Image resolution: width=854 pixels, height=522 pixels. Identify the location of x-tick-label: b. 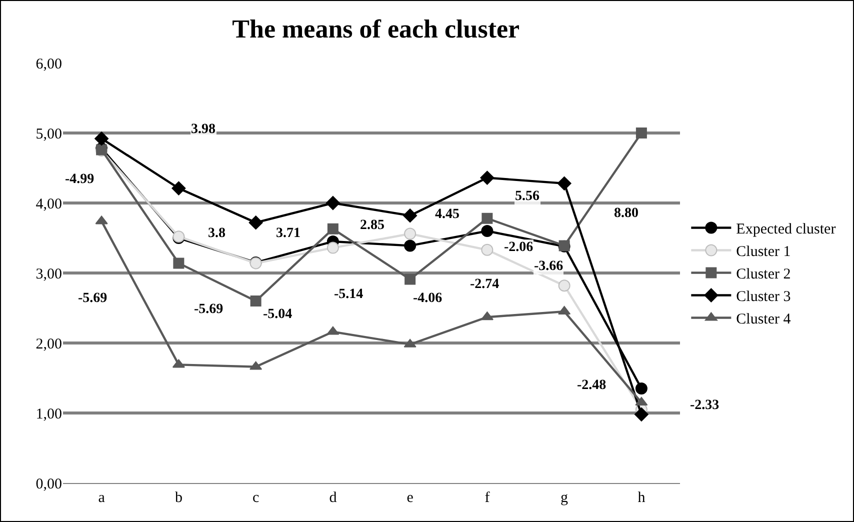
(178, 498).